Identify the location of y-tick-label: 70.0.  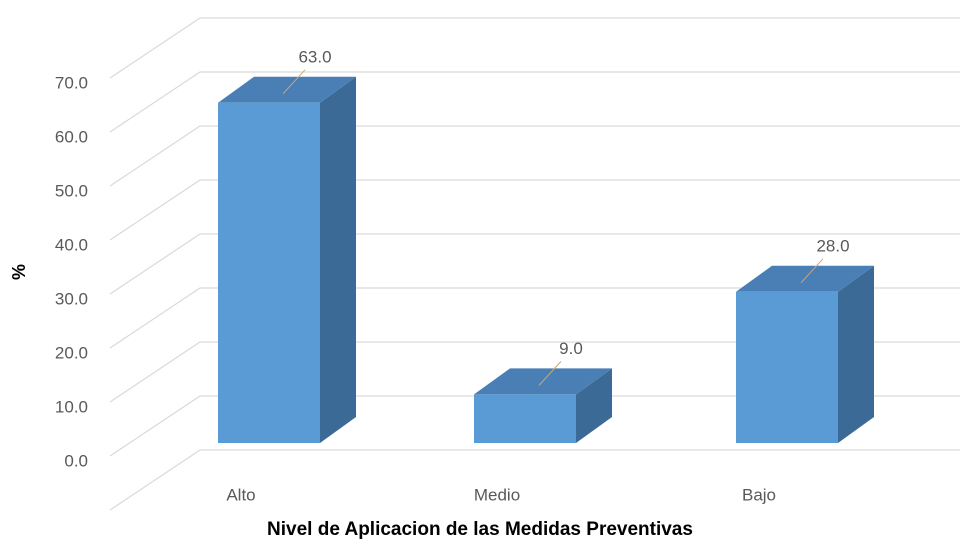
(71, 82).